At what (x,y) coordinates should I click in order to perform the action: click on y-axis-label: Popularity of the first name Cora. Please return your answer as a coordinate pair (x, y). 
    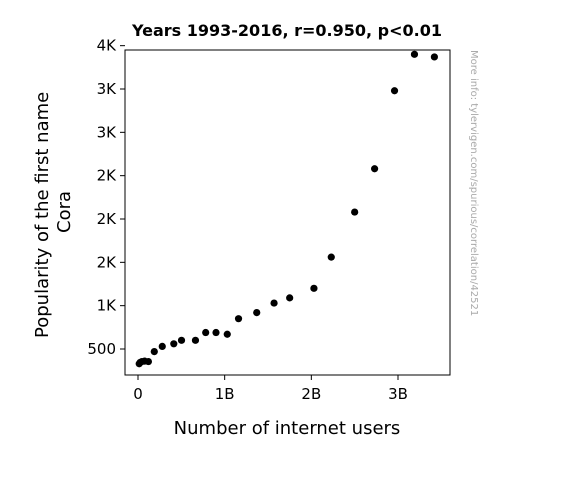
    Looking at the image, I should click on (53, 212).